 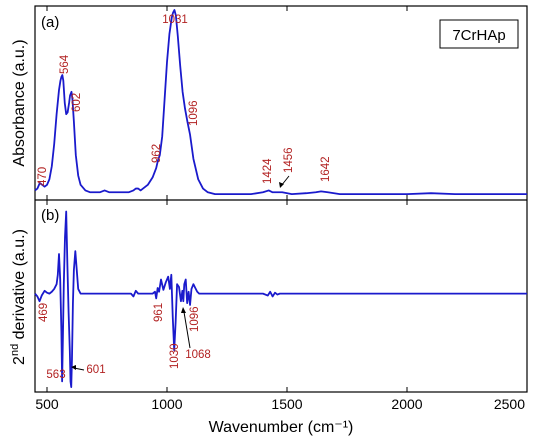 What do you see at coordinates (65, 64) in the screenshot?
I see `peak-label-564: 564` at bounding box center [65, 64].